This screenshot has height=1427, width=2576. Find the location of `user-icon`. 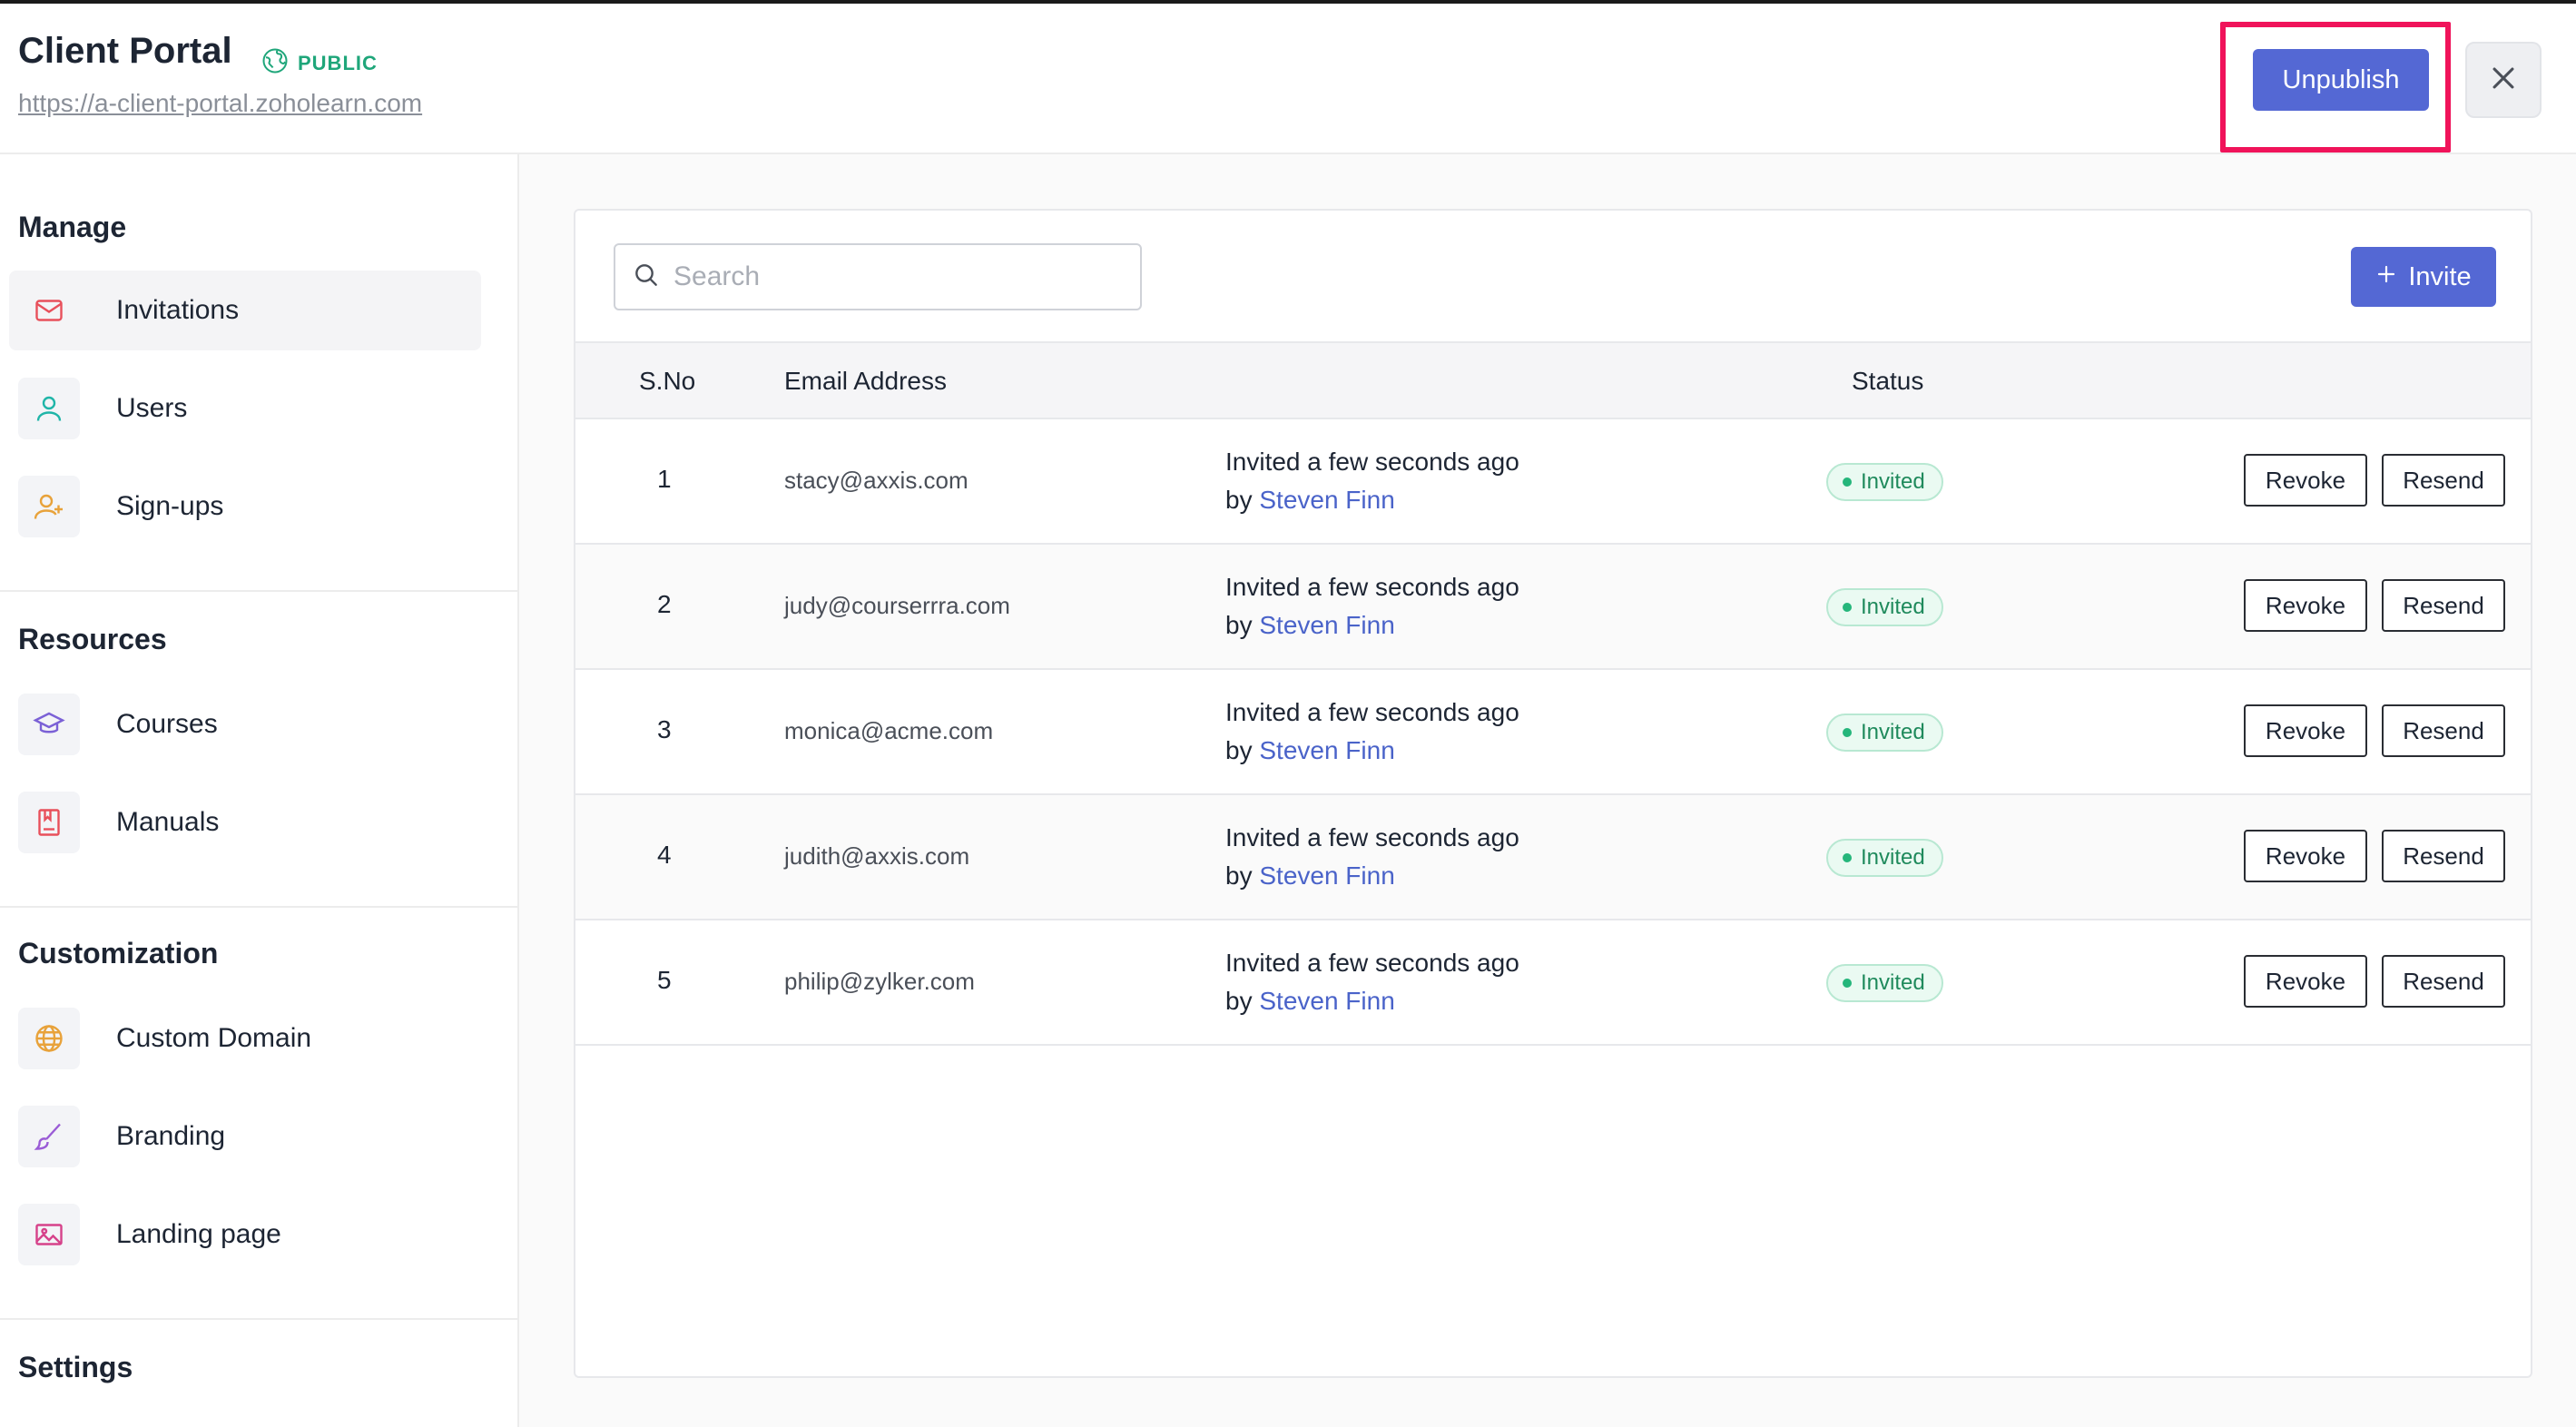

user-icon is located at coordinates (49, 408).